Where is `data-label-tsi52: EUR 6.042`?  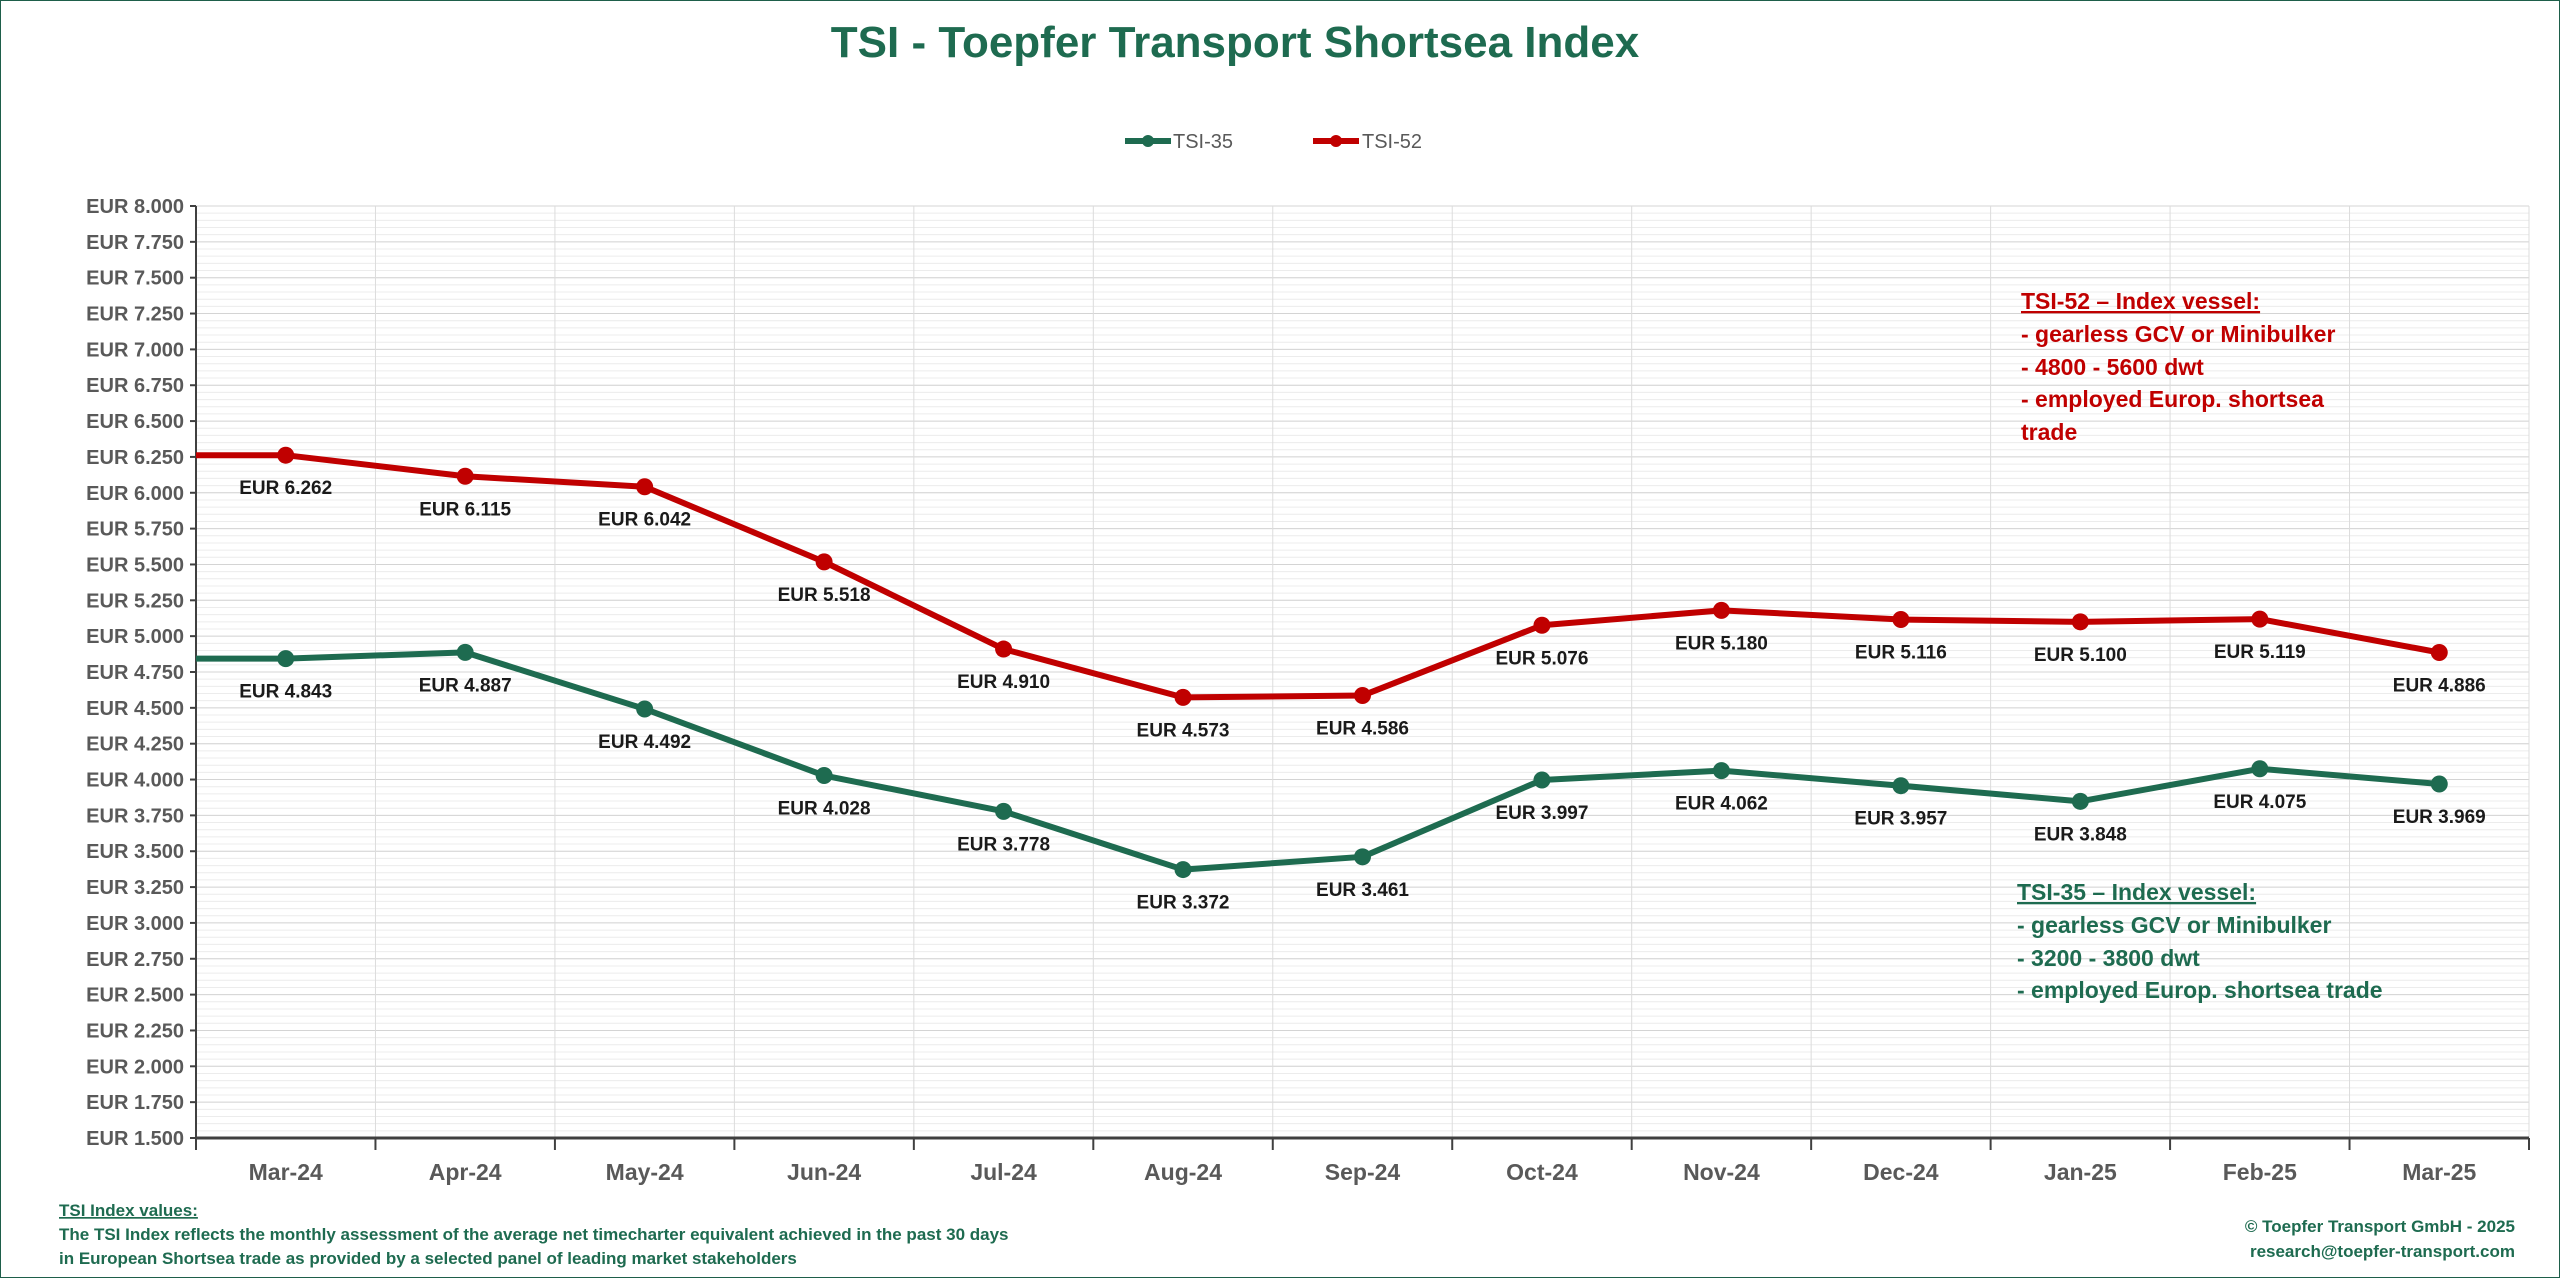
data-label-tsi52: EUR 6.042 is located at coordinates (644, 520).